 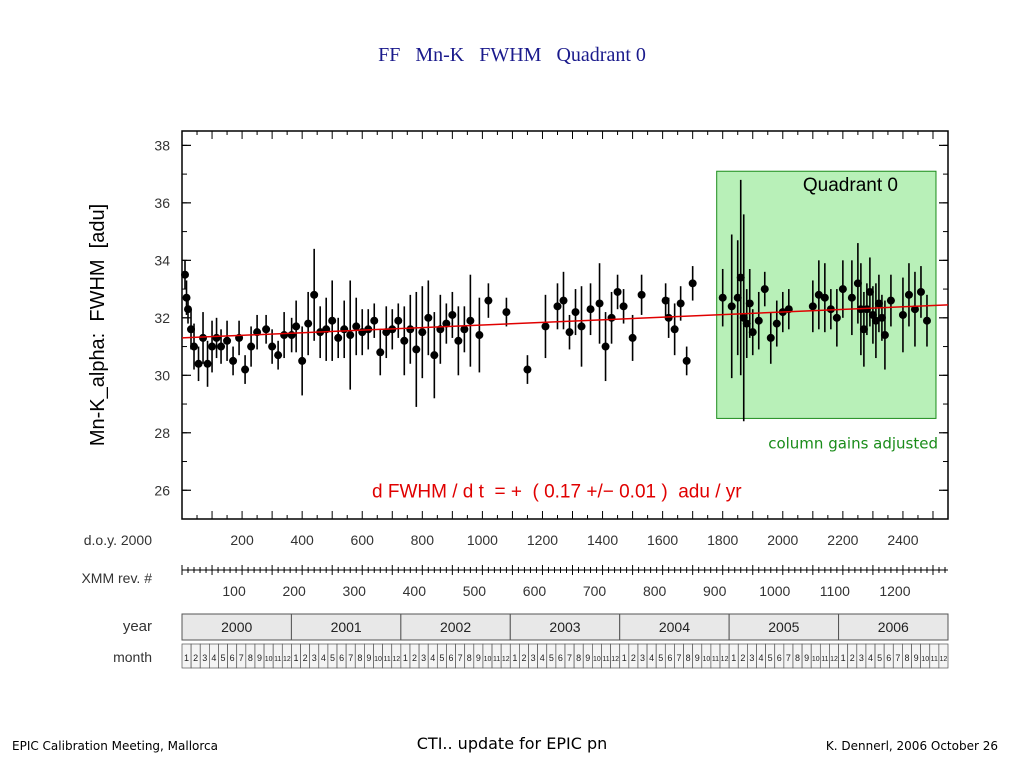 I want to click on footer-author-date: K. Dennerl, 2006 October 26, so click(x=911, y=746).